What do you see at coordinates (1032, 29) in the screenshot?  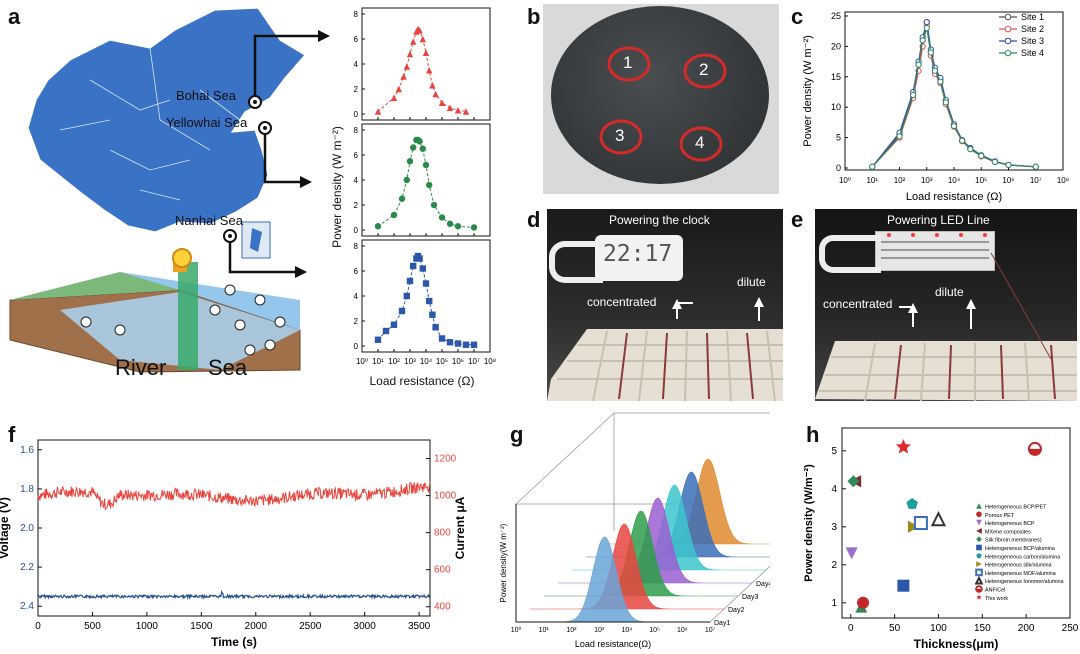 I see `legend-label: Site 2` at bounding box center [1032, 29].